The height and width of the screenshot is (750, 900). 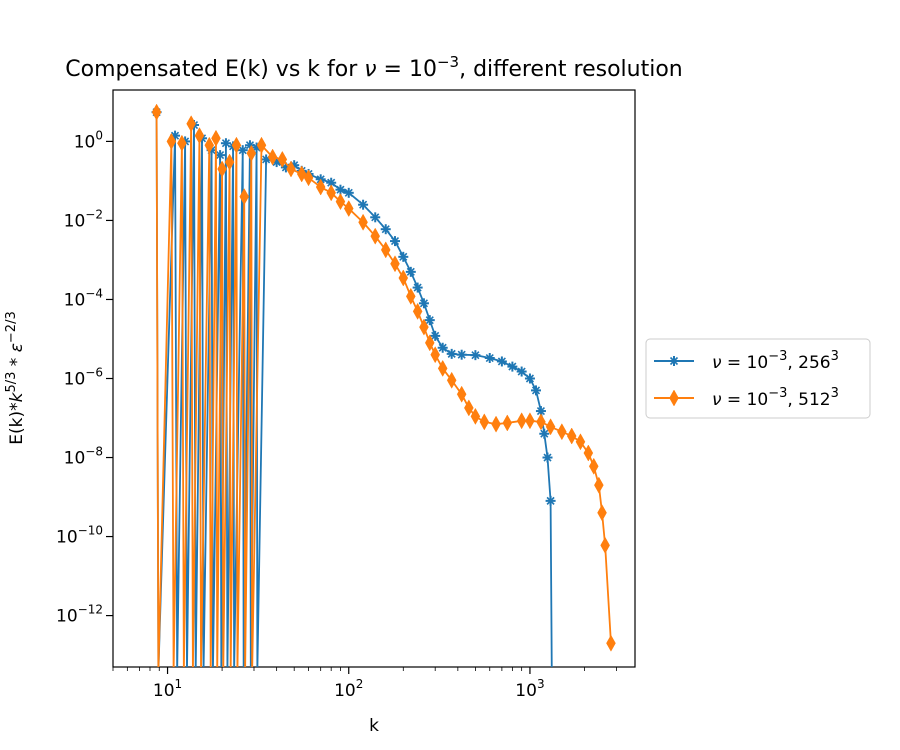 What do you see at coordinates (529, 689) in the screenshot?
I see `x-tick-label-2: 10³` at bounding box center [529, 689].